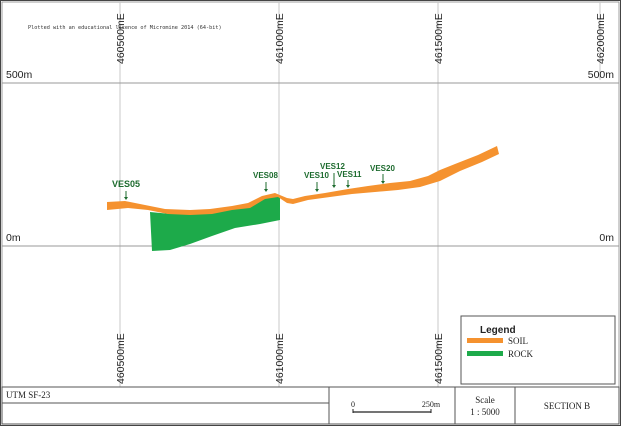 This screenshot has height=426, width=621. I want to click on station-markers, so click(254, 186).